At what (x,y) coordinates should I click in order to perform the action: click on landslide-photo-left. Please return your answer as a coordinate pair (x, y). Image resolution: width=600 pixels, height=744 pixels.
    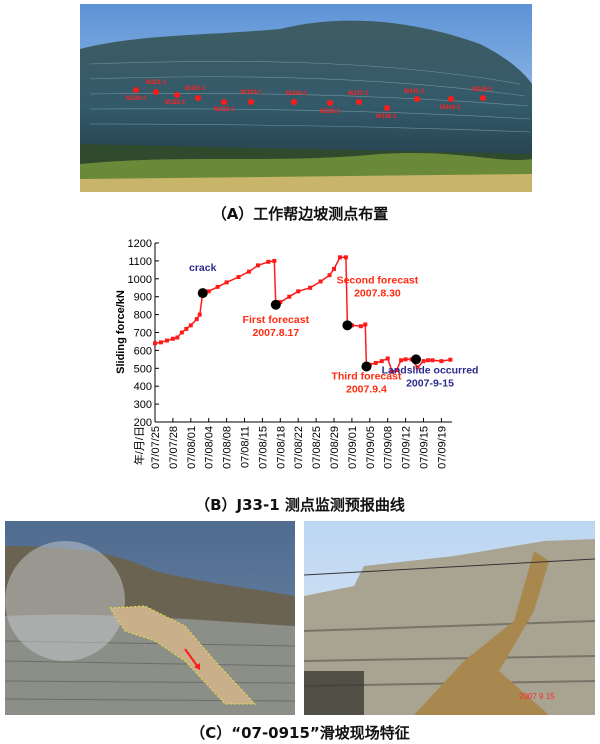
    Looking at the image, I should click on (150, 618).